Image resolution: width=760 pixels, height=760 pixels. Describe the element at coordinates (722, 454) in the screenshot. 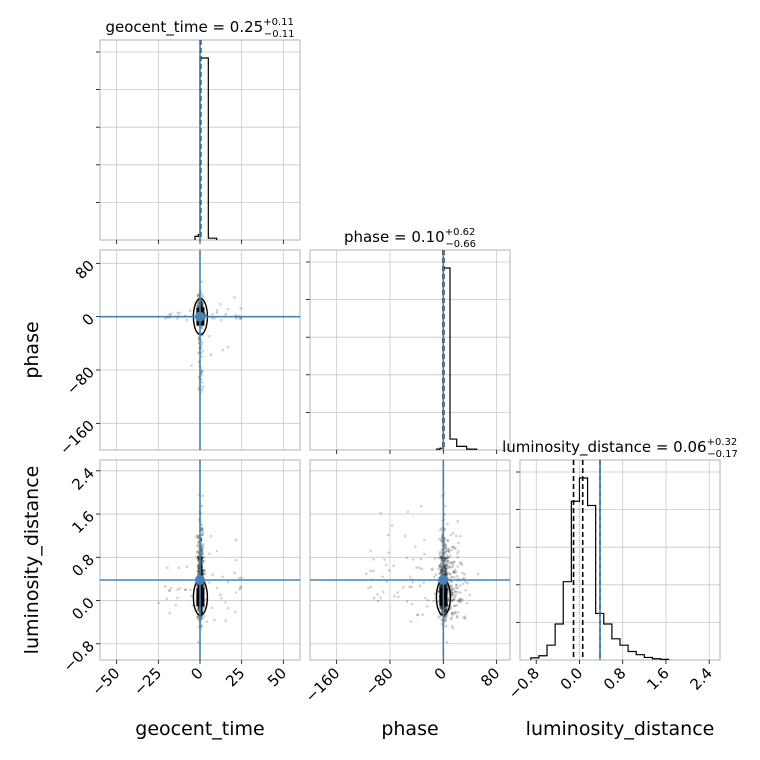

I see `title-minus: −0.17` at that location.